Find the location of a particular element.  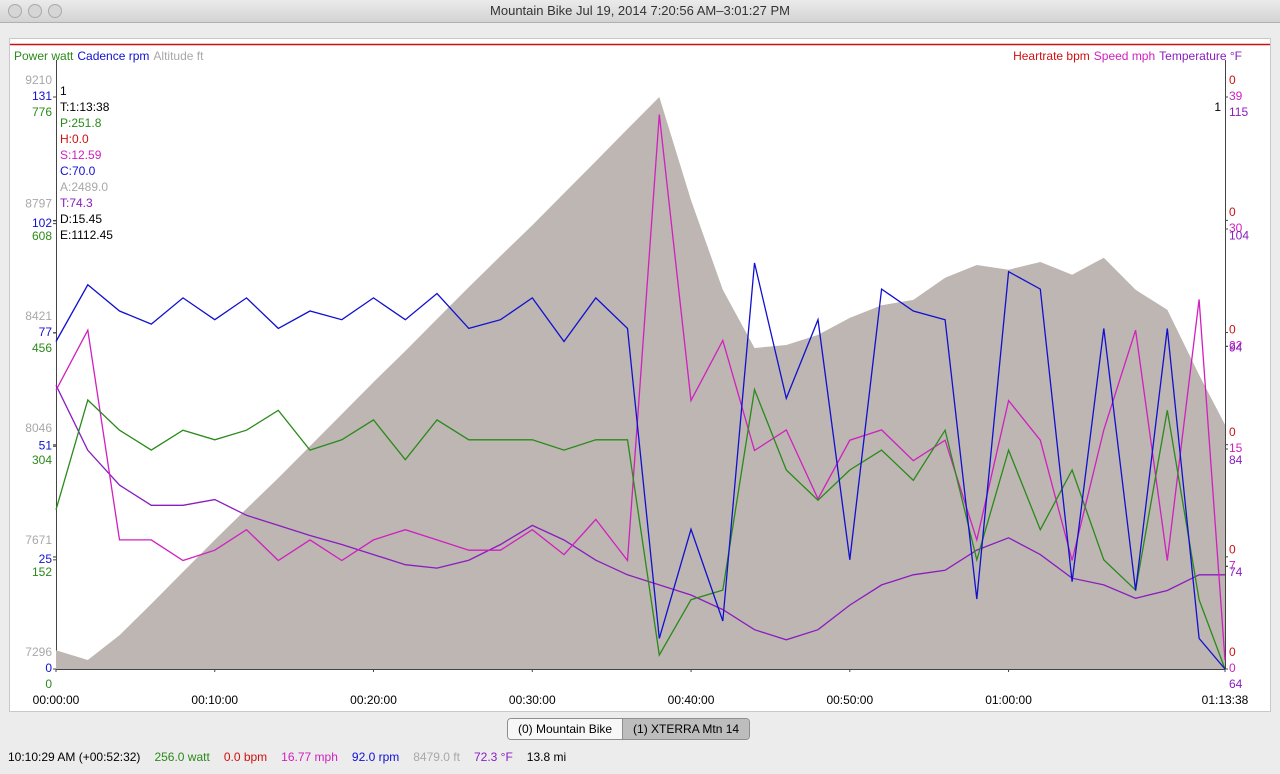

readout-line: T:74.3 is located at coordinates (76, 203).